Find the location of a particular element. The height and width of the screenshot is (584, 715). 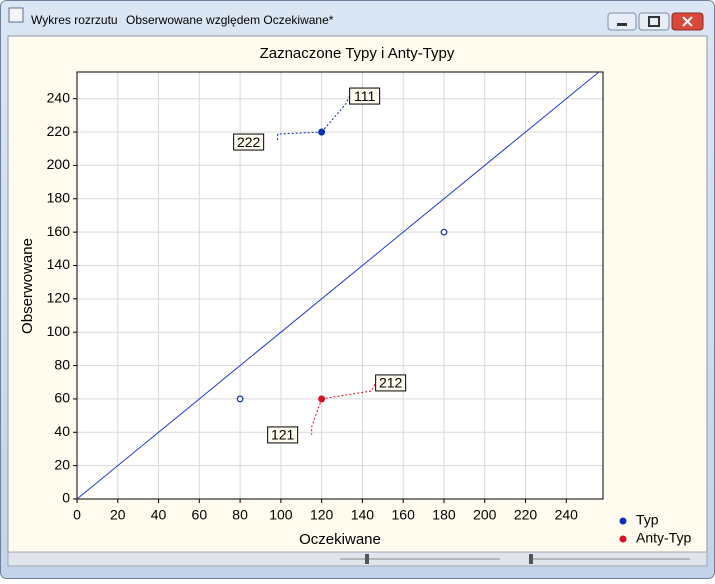

y-tick-label: 180 is located at coordinates (59, 197).